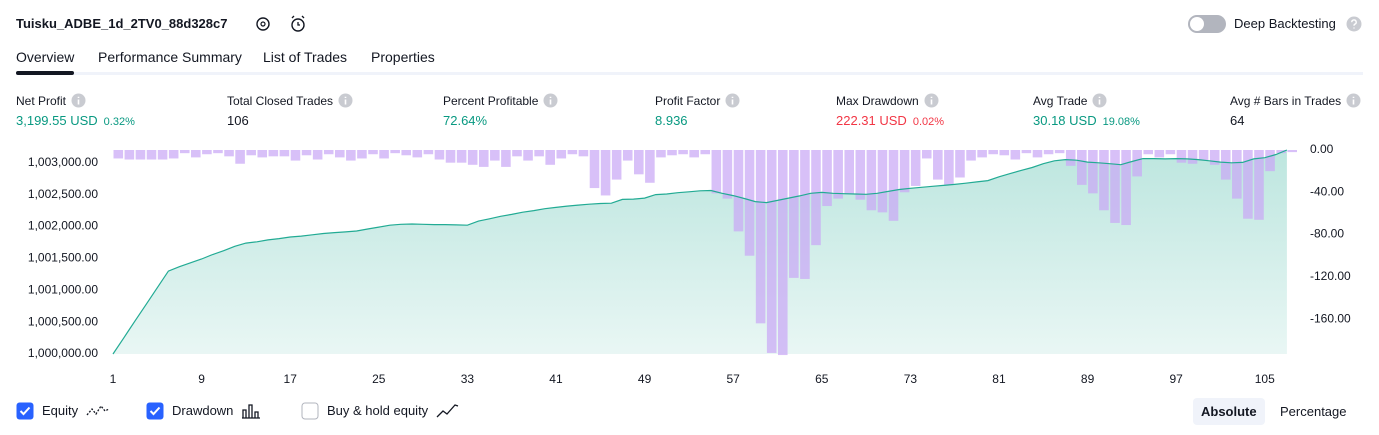 The width and height of the screenshot is (1379, 435). Describe the element at coordinates (403, 57) in the screenshot. I see `tab: Properties` at that location.